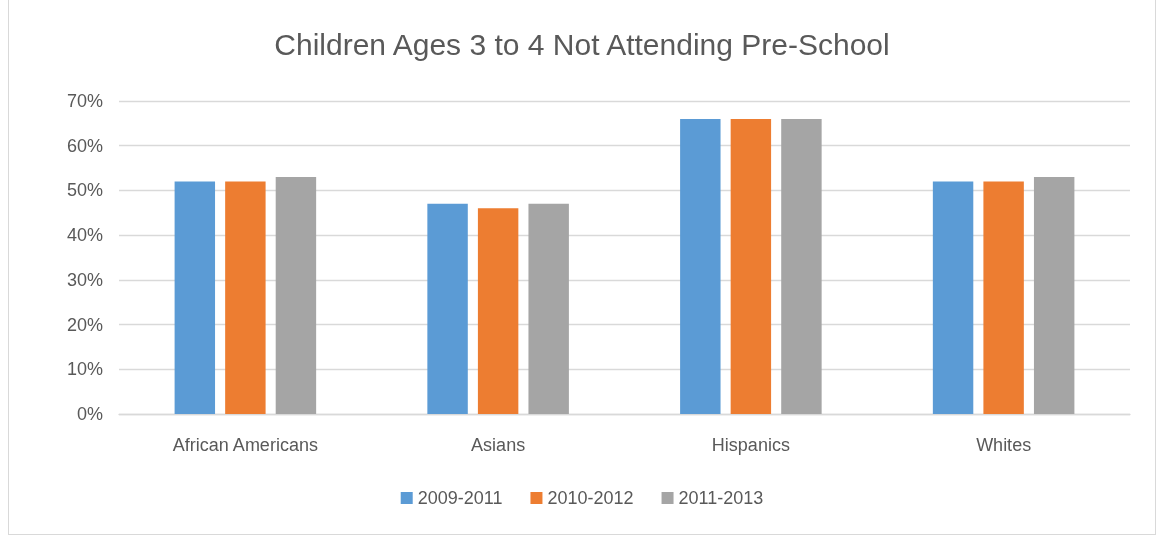 The image size is (1158, 537). I want to click on y-tick-label: 0%, so click(89, 414).